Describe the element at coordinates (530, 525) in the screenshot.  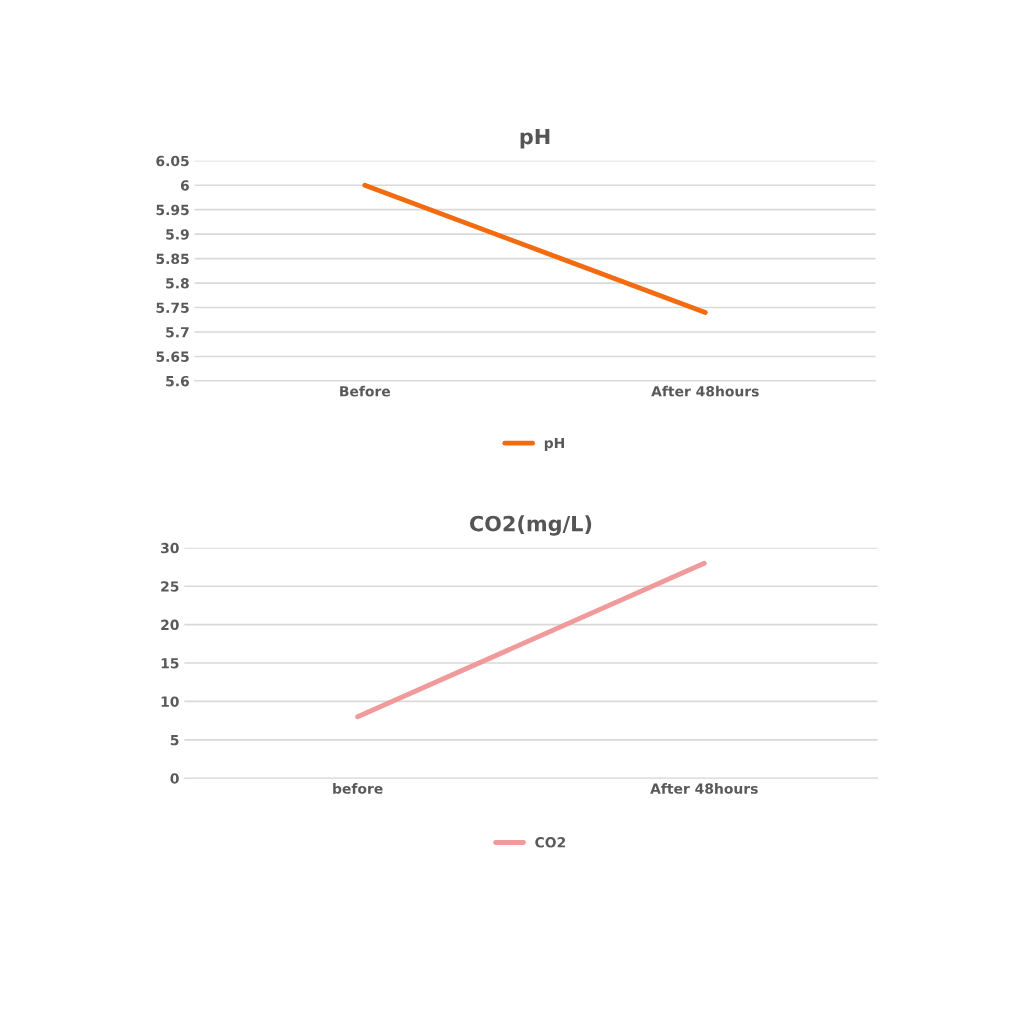
I see `chart-title: CO2(mg/L)` at that location.